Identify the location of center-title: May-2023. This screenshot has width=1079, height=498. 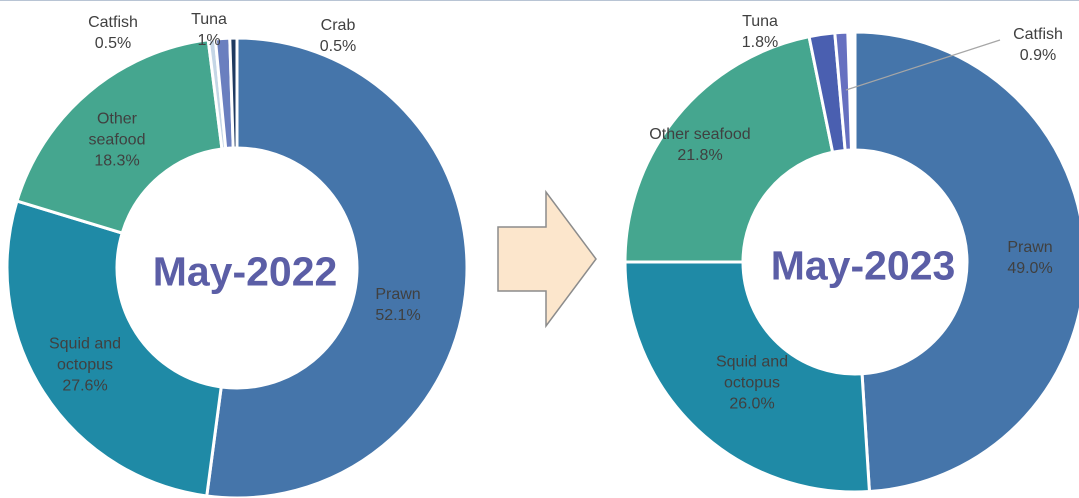
(863, 265).